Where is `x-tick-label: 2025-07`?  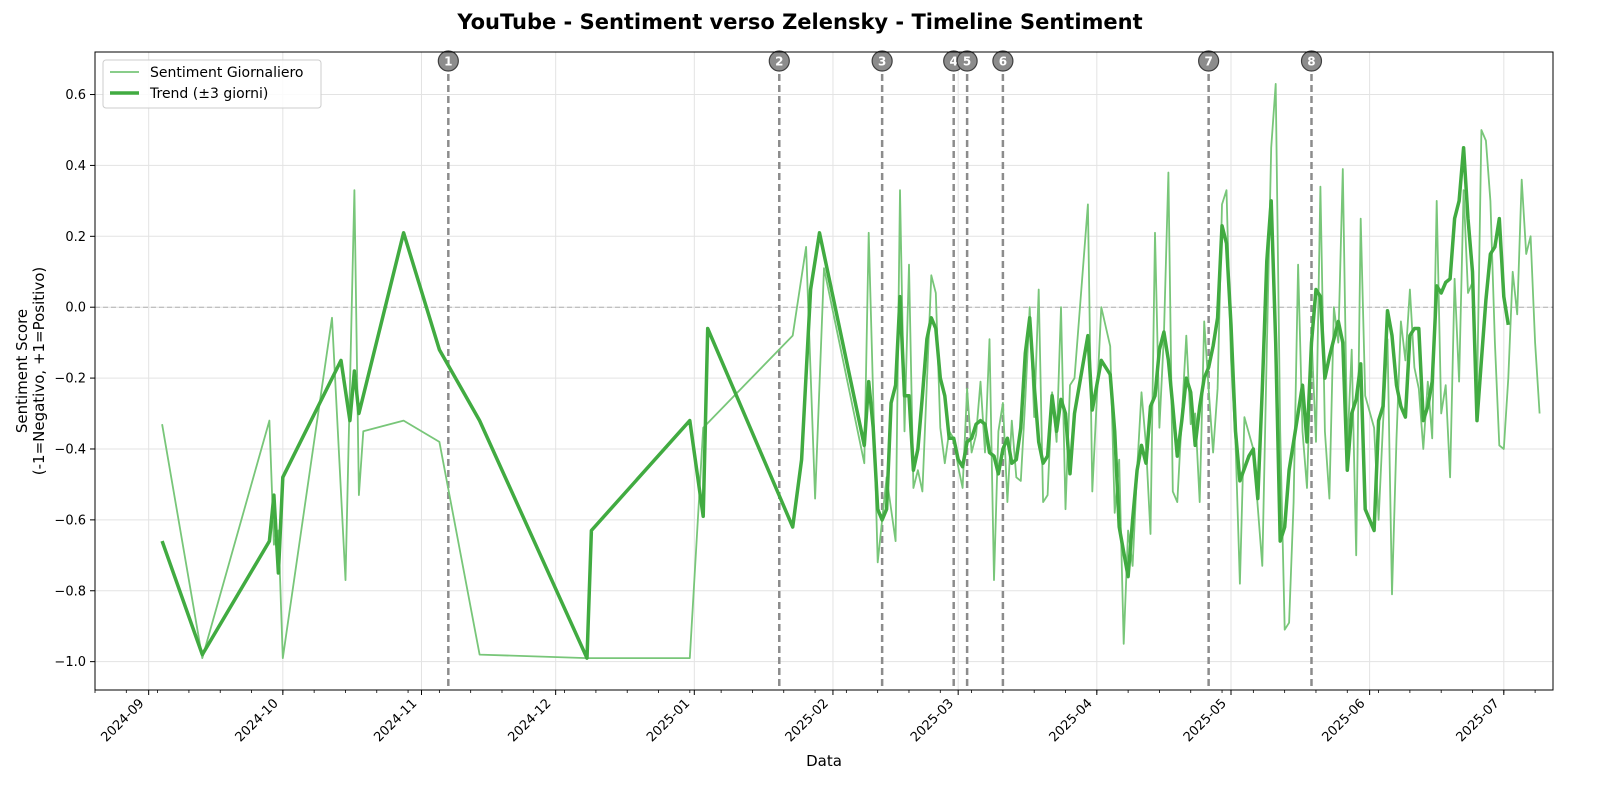
x-tick-label: 2025-07 is located at coordinates (1478, 720).